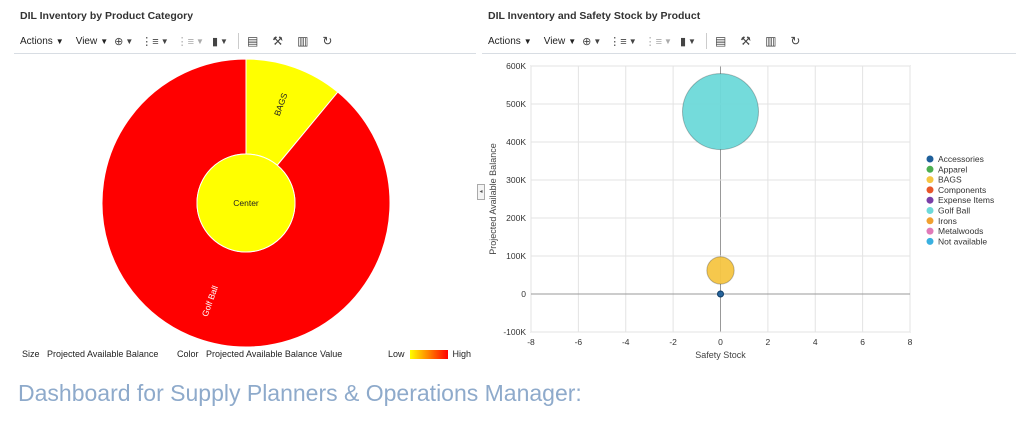  Describe the element at coordinates (514, 332) in the screenshot. I see `y-tick-label: -100K` at that location.